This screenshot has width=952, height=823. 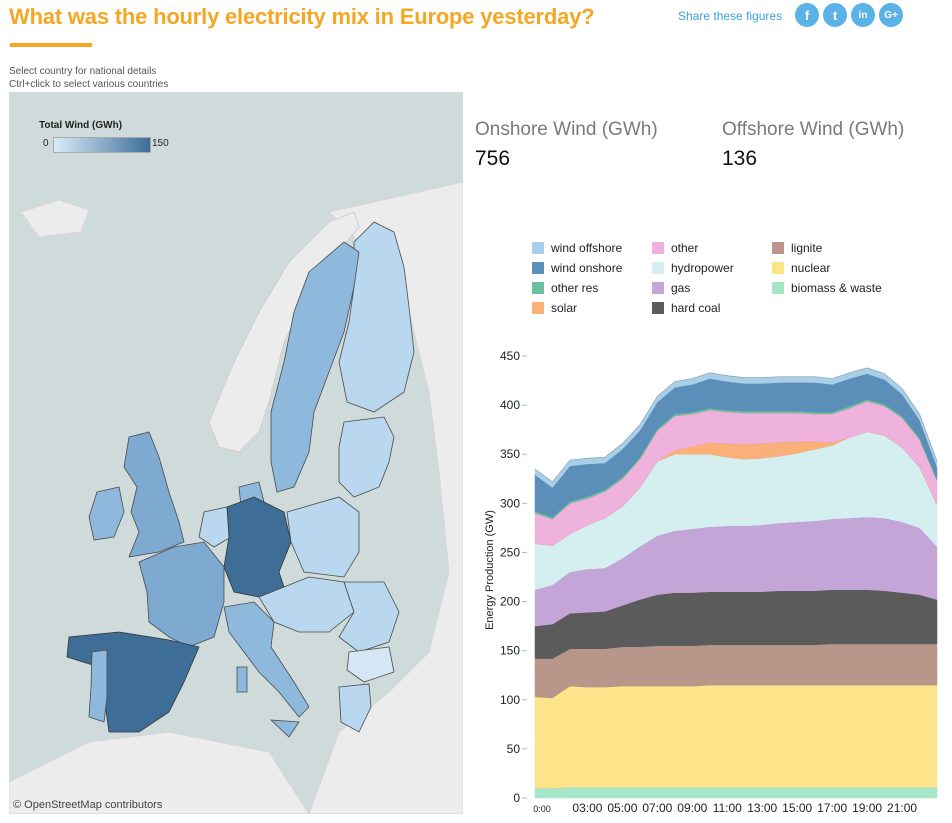 What do you see at coordinates (835, 15) in the screenshot?
I see `twitter-icon: t` at bounding box center [835, 15].